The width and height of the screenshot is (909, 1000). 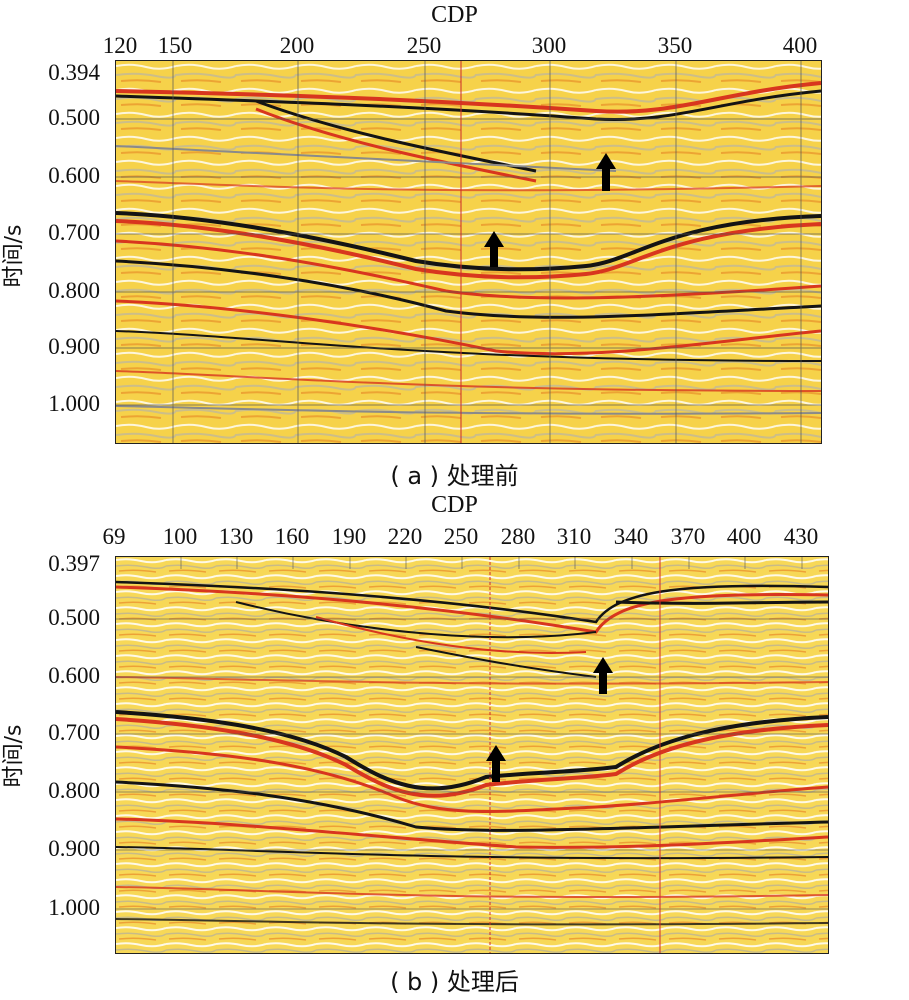 What do you see at coordinates (180, 536) in the screenshot?
I see `x-tick: 100` at bounding box center [180, 536].